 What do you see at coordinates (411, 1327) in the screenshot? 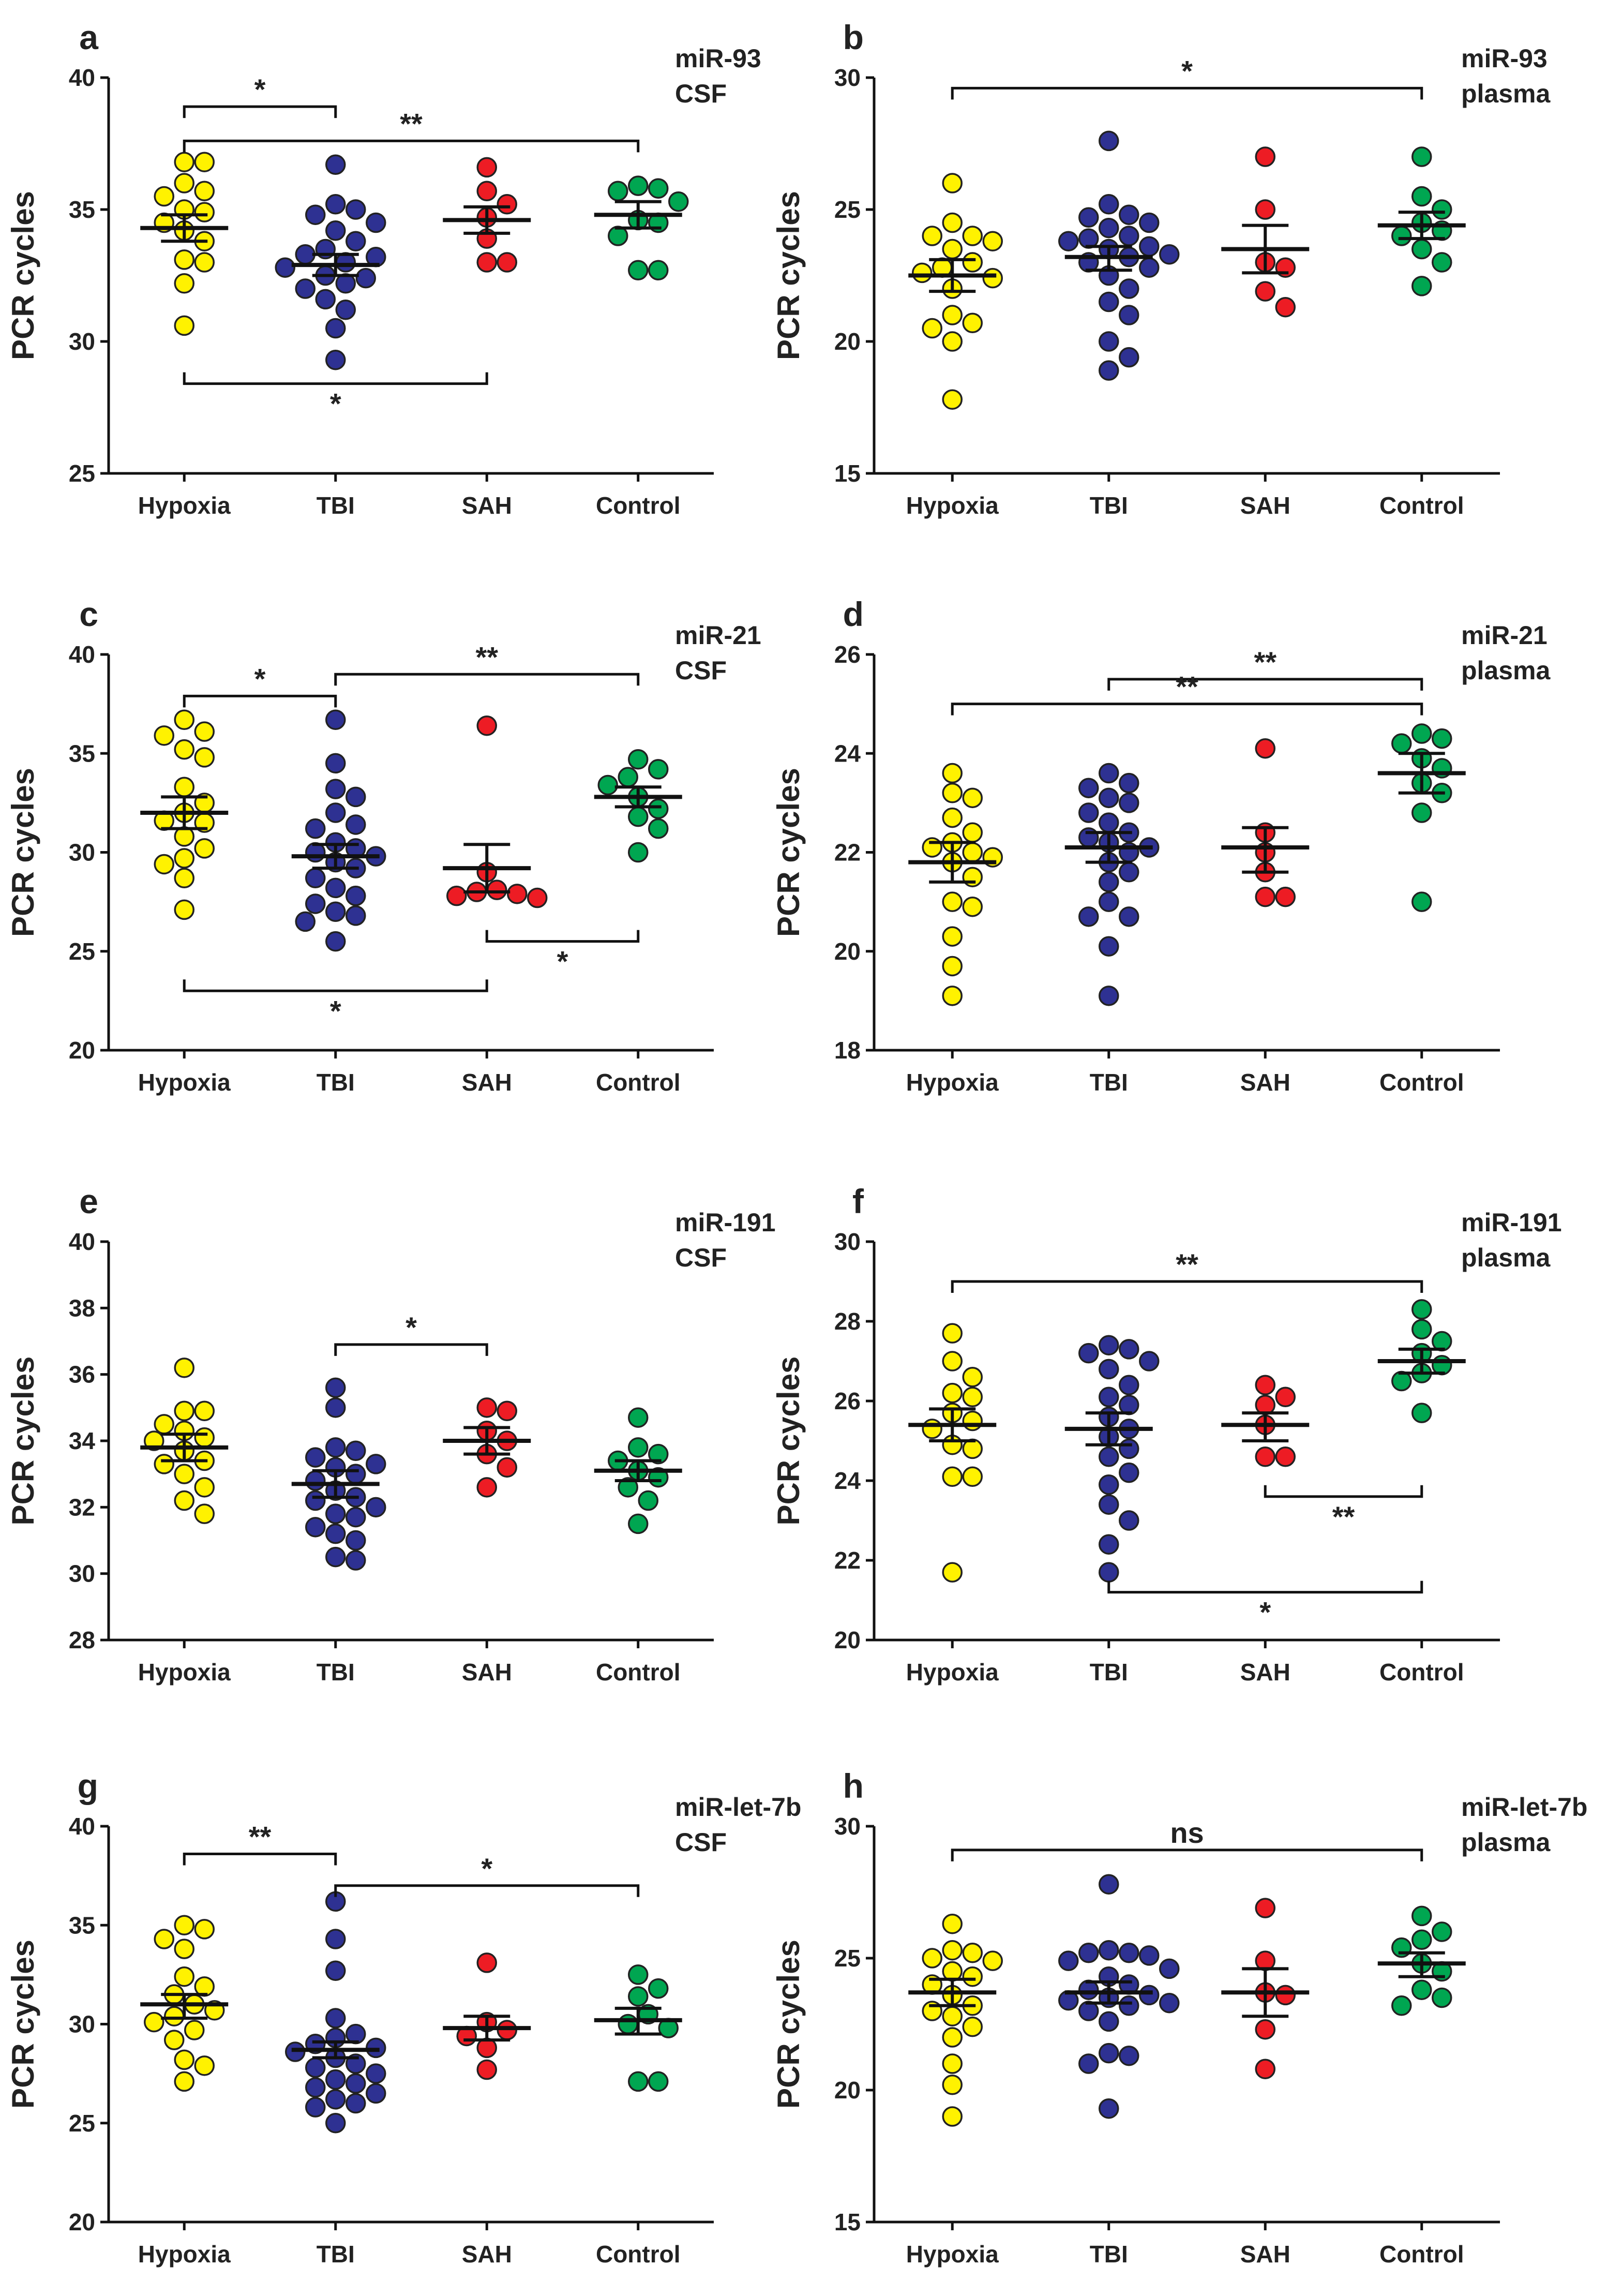
I see `panel-e-significance-label: *` at bounding box center [411, 1327].